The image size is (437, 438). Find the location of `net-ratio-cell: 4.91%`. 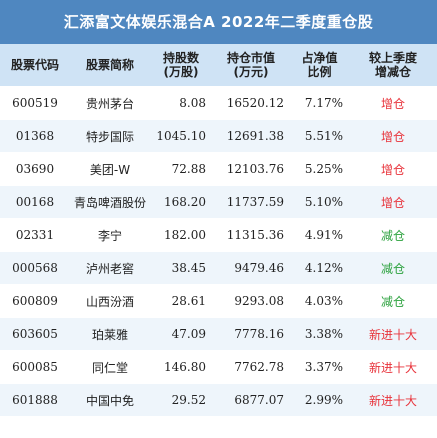

net-ratio-cell: 4.91% is located at coordinates (319, 235).